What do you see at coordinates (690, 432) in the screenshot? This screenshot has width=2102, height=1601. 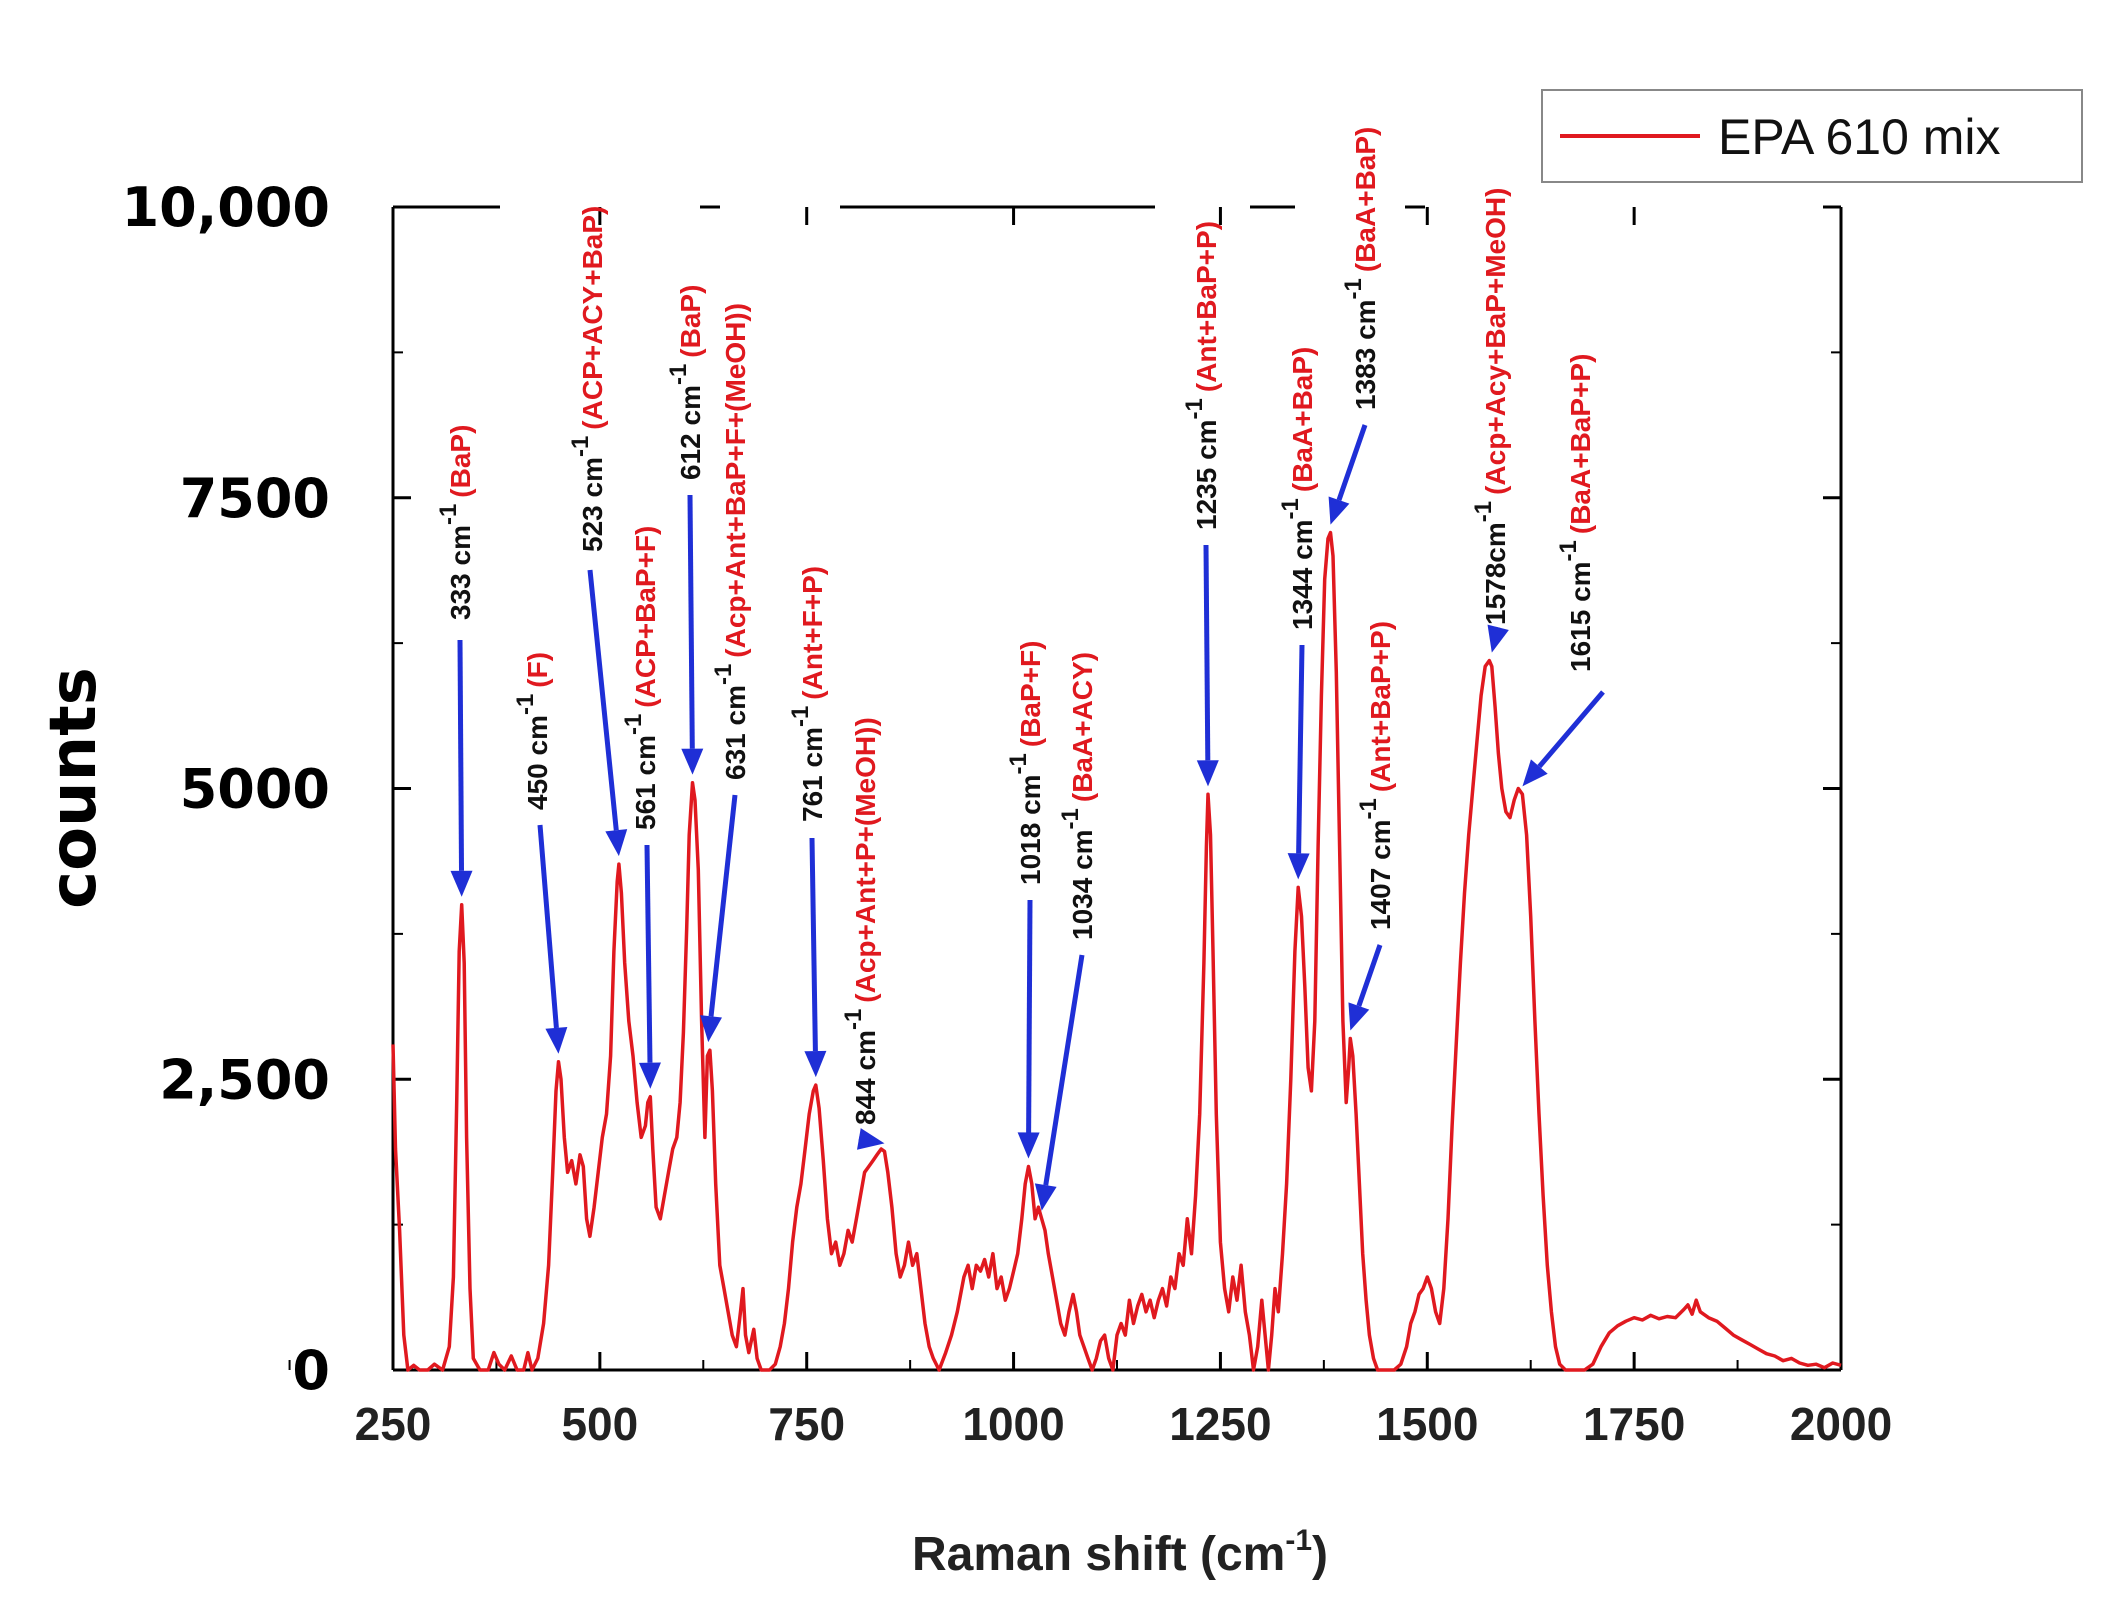 I see `peak-wavenumber: 612 cm` at bounding box center [690, 432].